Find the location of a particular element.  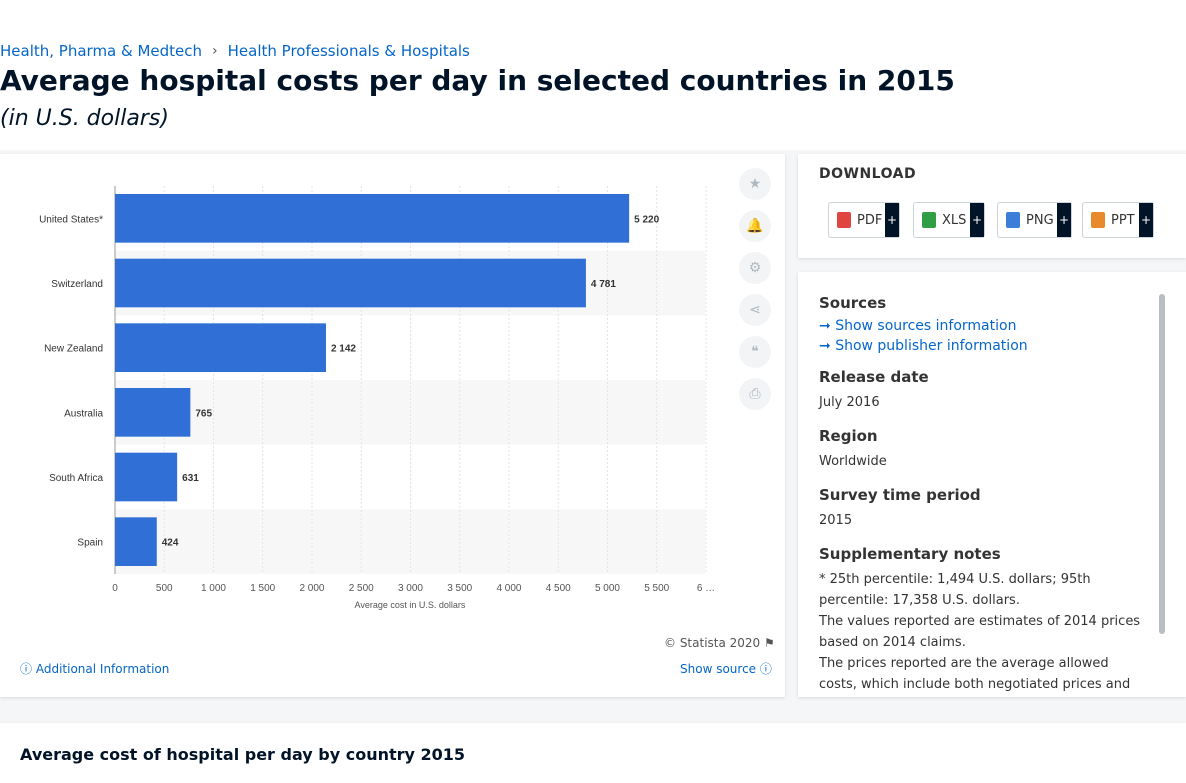

bar-value-label: 5 220 is located at coordinates (646, 219).